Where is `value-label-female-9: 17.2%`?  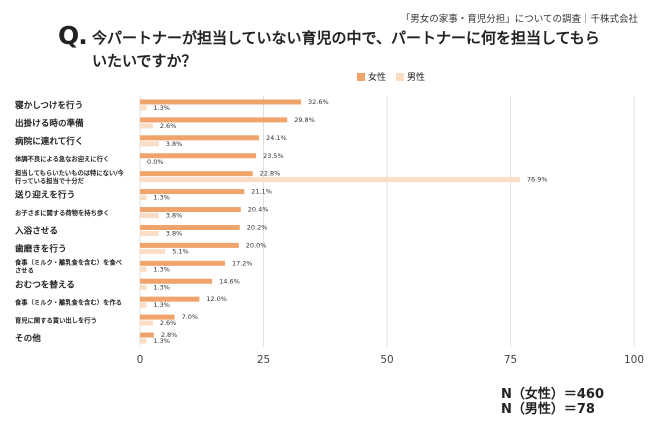 value-label-female-9: 17.2% is located at coordinates (242, 263).